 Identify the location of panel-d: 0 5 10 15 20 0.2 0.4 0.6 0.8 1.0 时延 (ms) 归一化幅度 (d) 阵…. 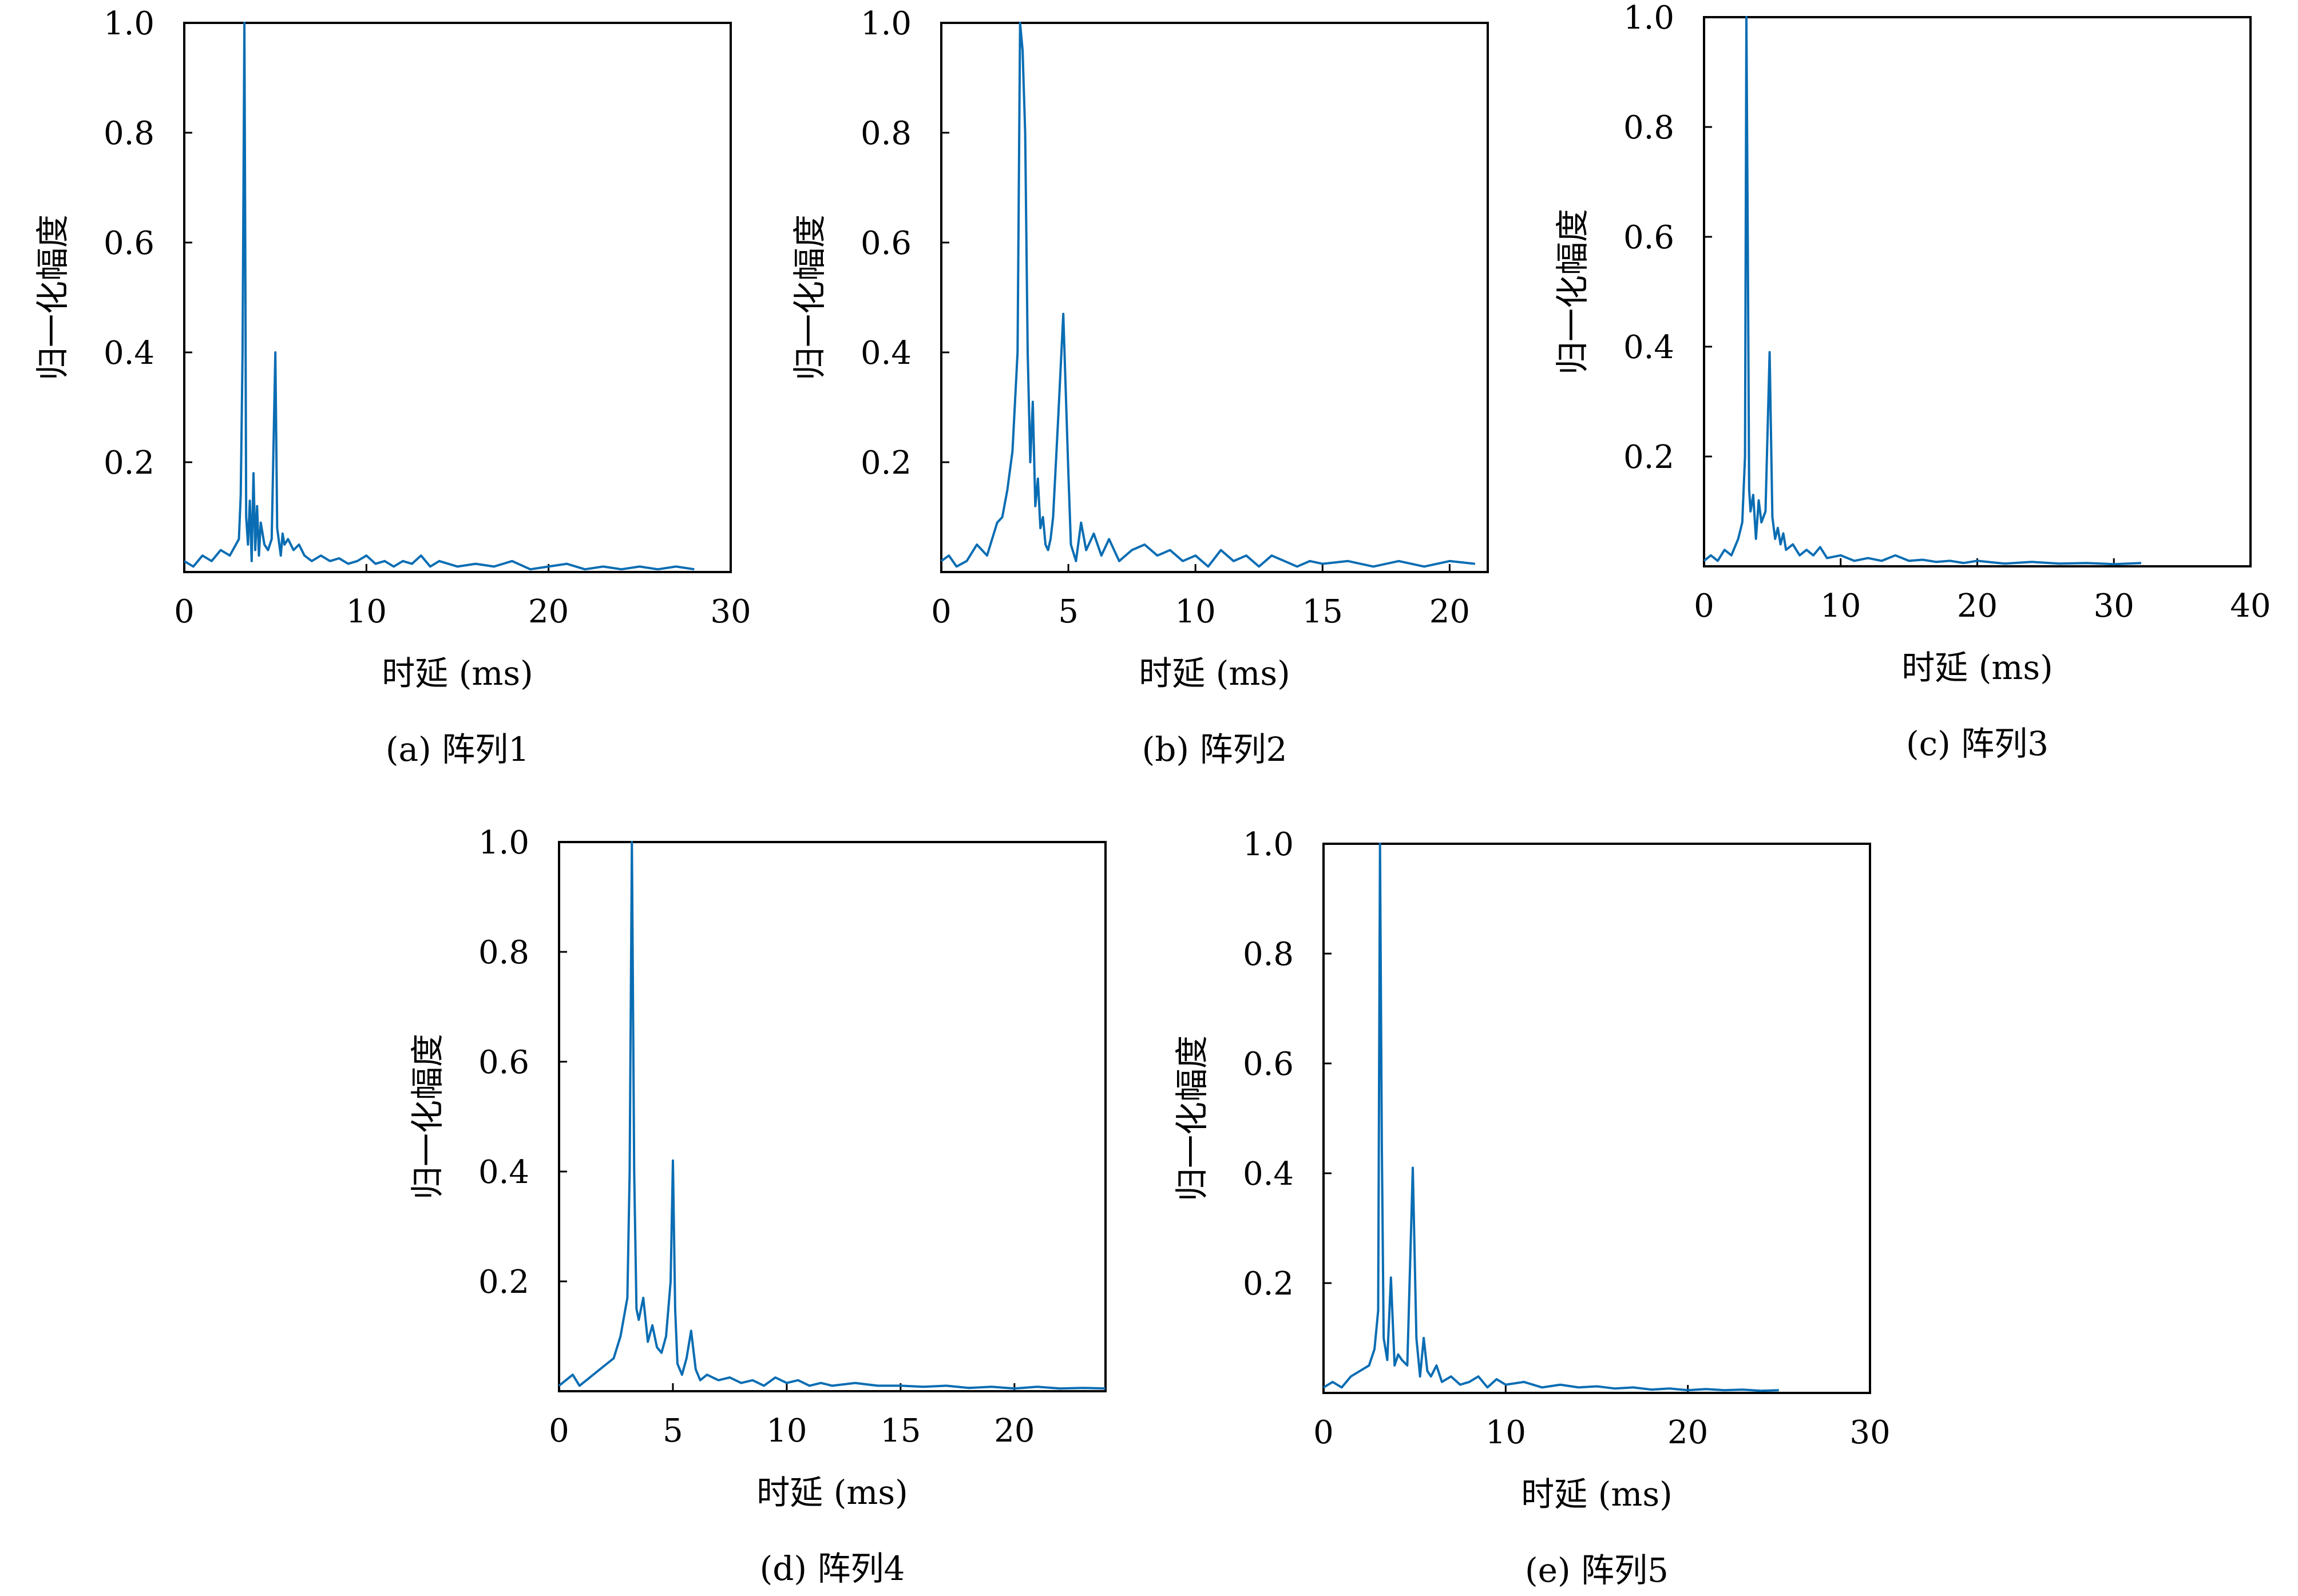
(757, 1206).